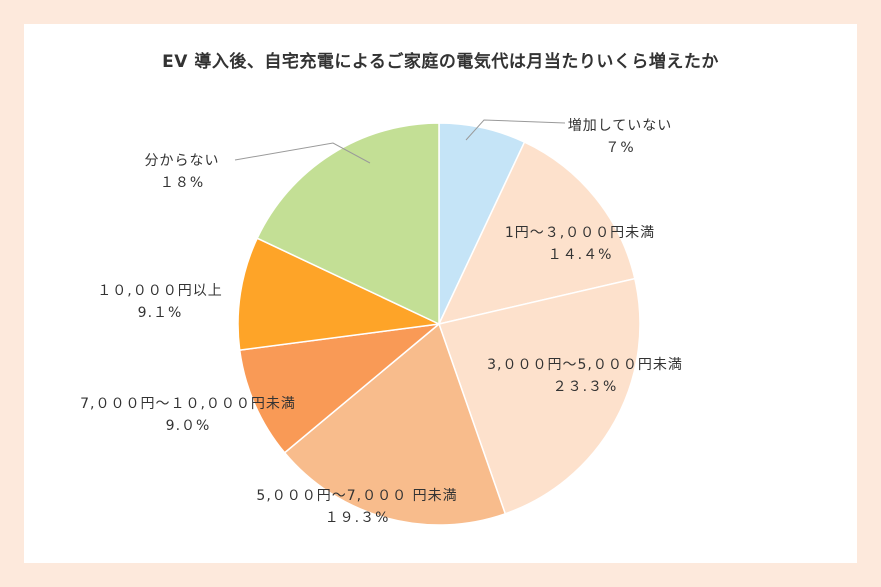 The width and height of the screenshot is (881, 587). Describe the element at coordinates (400, 141) in the screenshot. I see `leader-lines` at that location.